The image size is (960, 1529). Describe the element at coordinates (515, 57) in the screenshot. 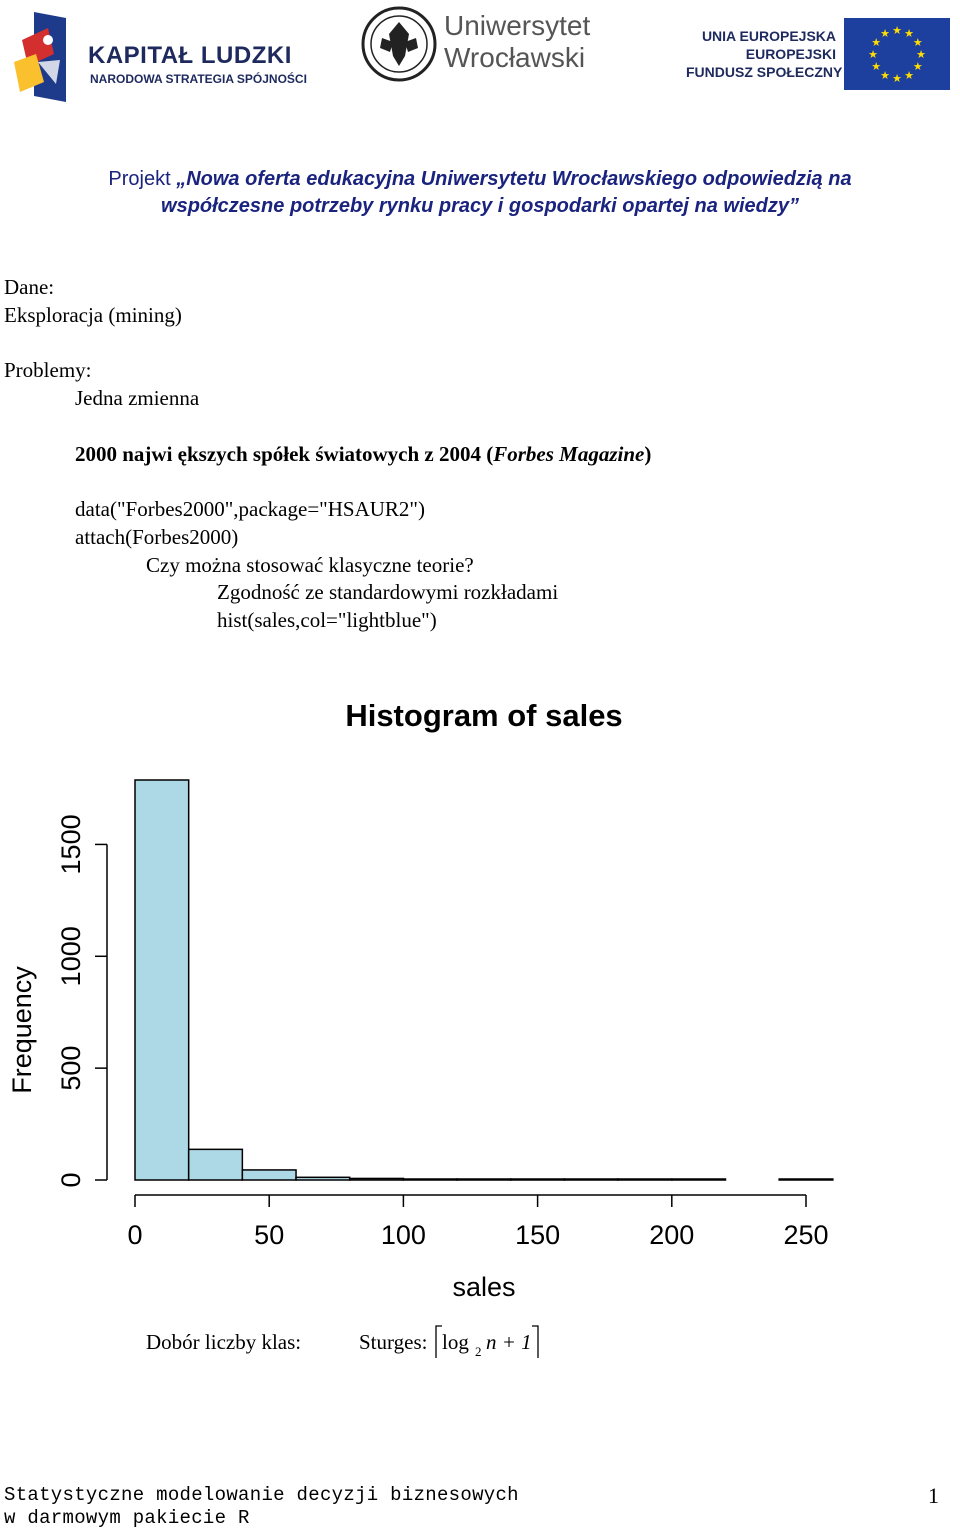

I see `university-name-line2: Wrocławski` at that location.